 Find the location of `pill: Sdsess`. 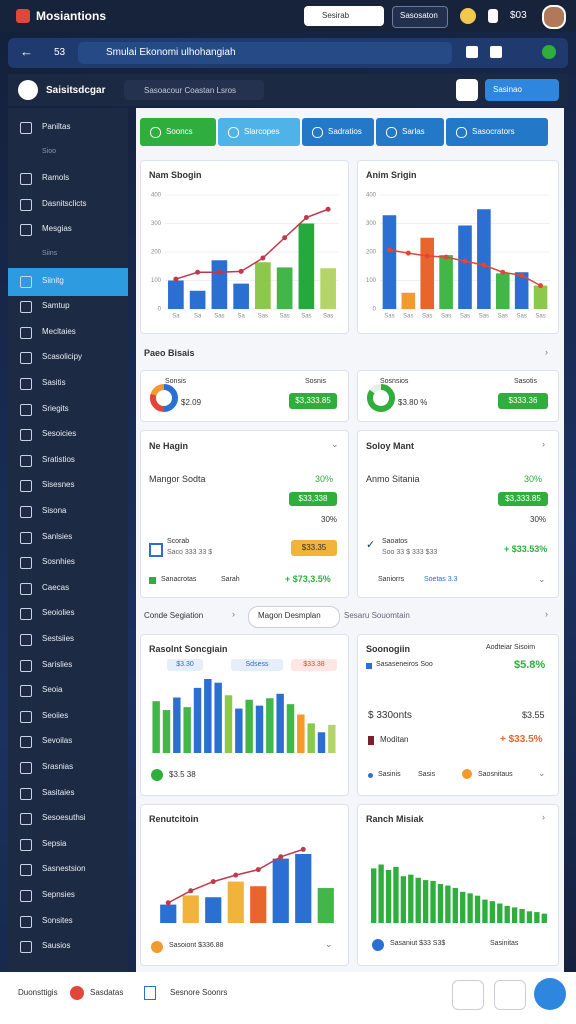

pill: Sdsess is located at coordinates (257, 665).